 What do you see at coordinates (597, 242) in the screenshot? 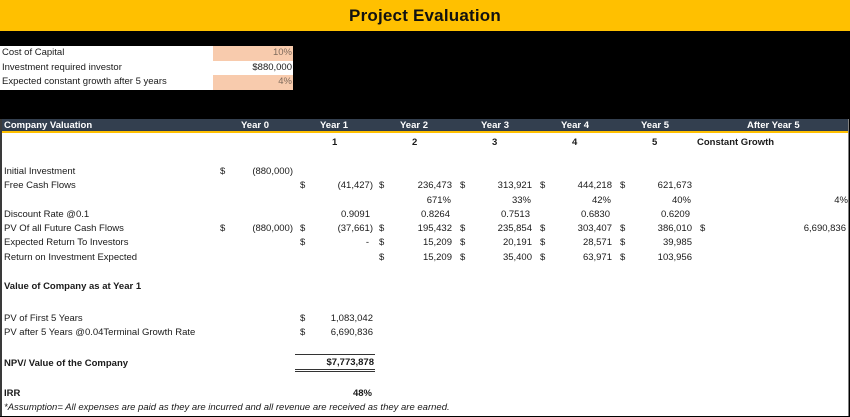
I see `expected-return-y4: 28,571` at bounding box center [597, 242].